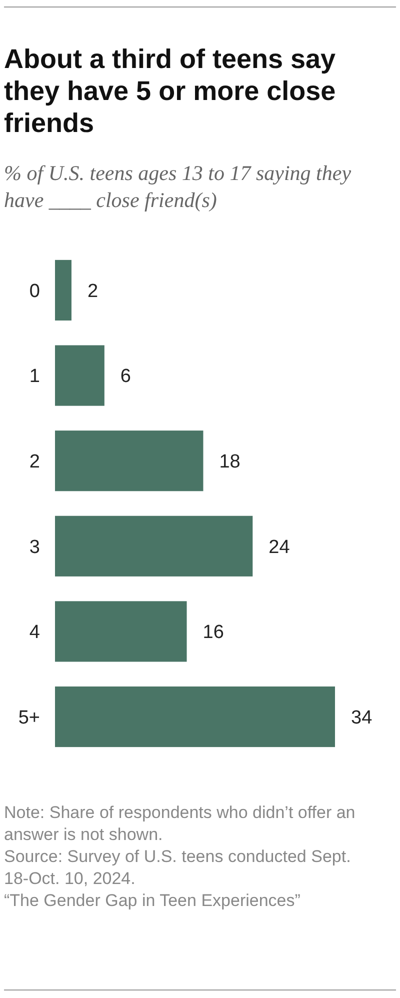 This screenshot has height=998, width=400. Describe the element at coordinates (34, 461) in the screenshot. I see `y-tick-label: 2` at that location.